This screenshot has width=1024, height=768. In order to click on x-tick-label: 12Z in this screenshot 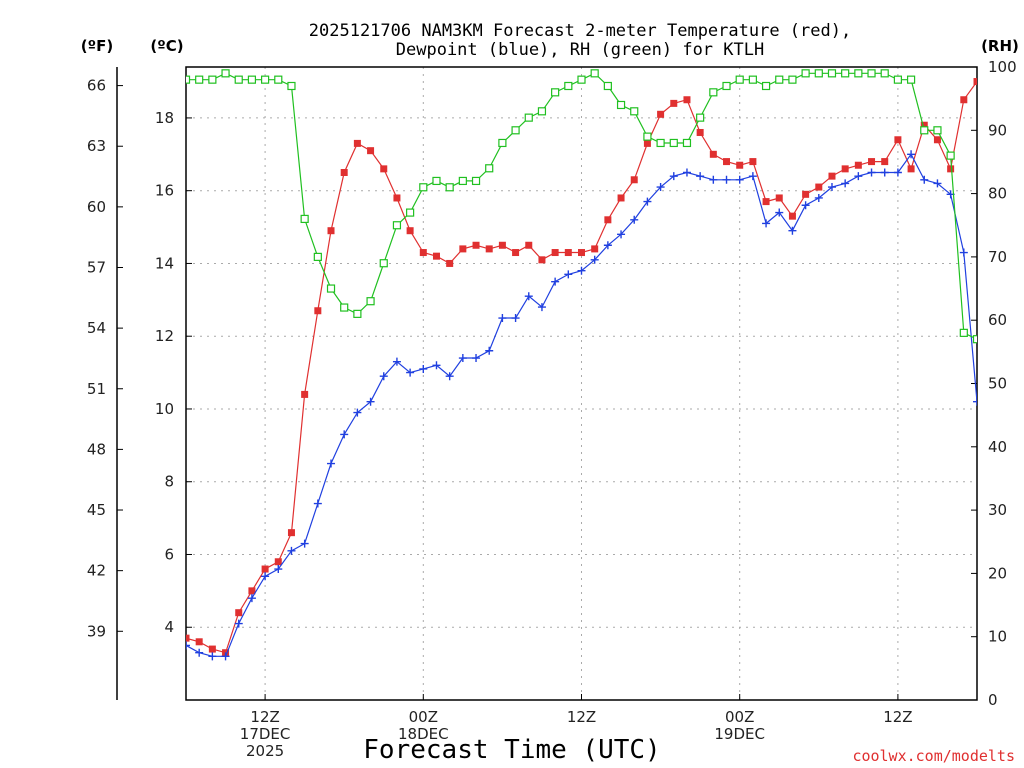, I will do `click(264, 717)`.